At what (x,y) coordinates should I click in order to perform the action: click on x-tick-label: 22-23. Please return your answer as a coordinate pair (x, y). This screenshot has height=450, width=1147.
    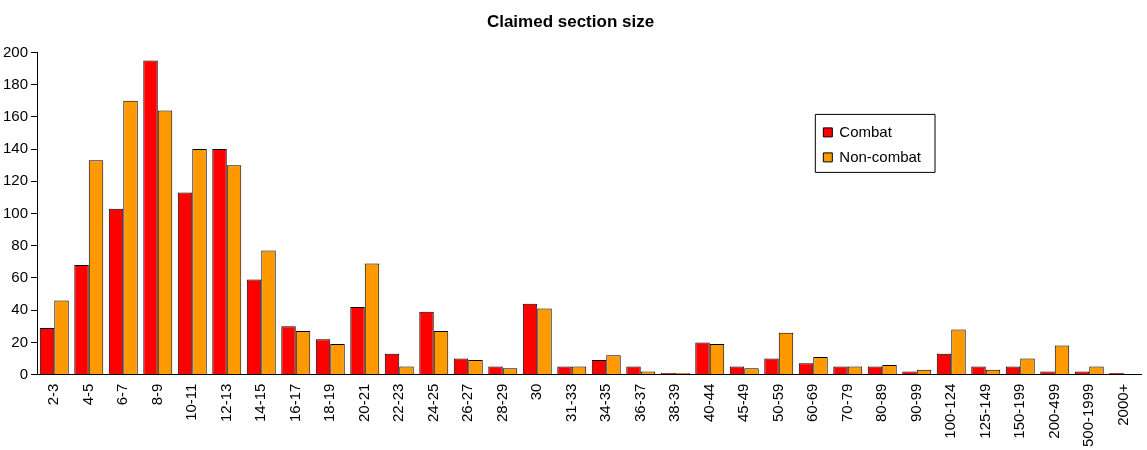
    Looking at the image, I should click on (398, 402).